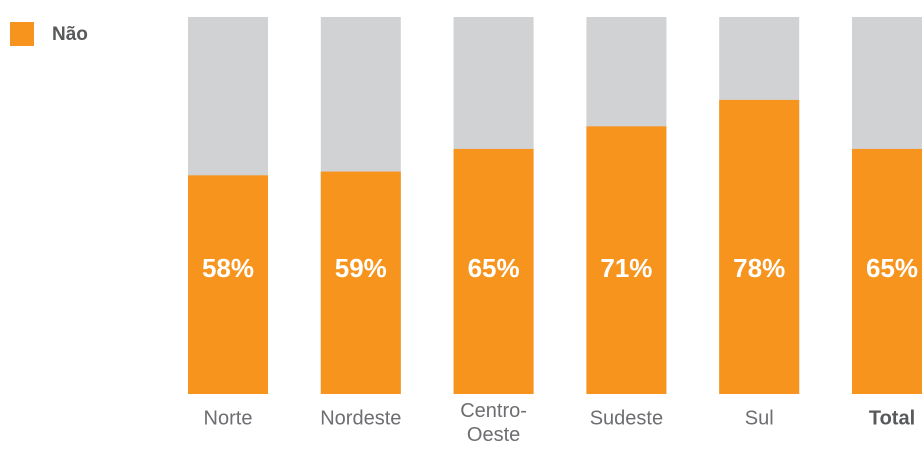 This screenshot has width=922, height=453. What do you see at coordinates (22, 34) in the screenshot?
I see `legend-swatch` at bounding box center [22, 34].